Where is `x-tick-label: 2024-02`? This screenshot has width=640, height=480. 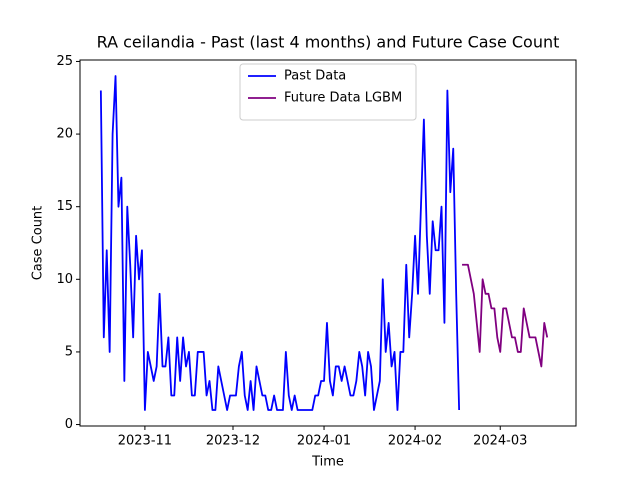 x-tick-label: 2024-02 is located at coordinates (415, 441).